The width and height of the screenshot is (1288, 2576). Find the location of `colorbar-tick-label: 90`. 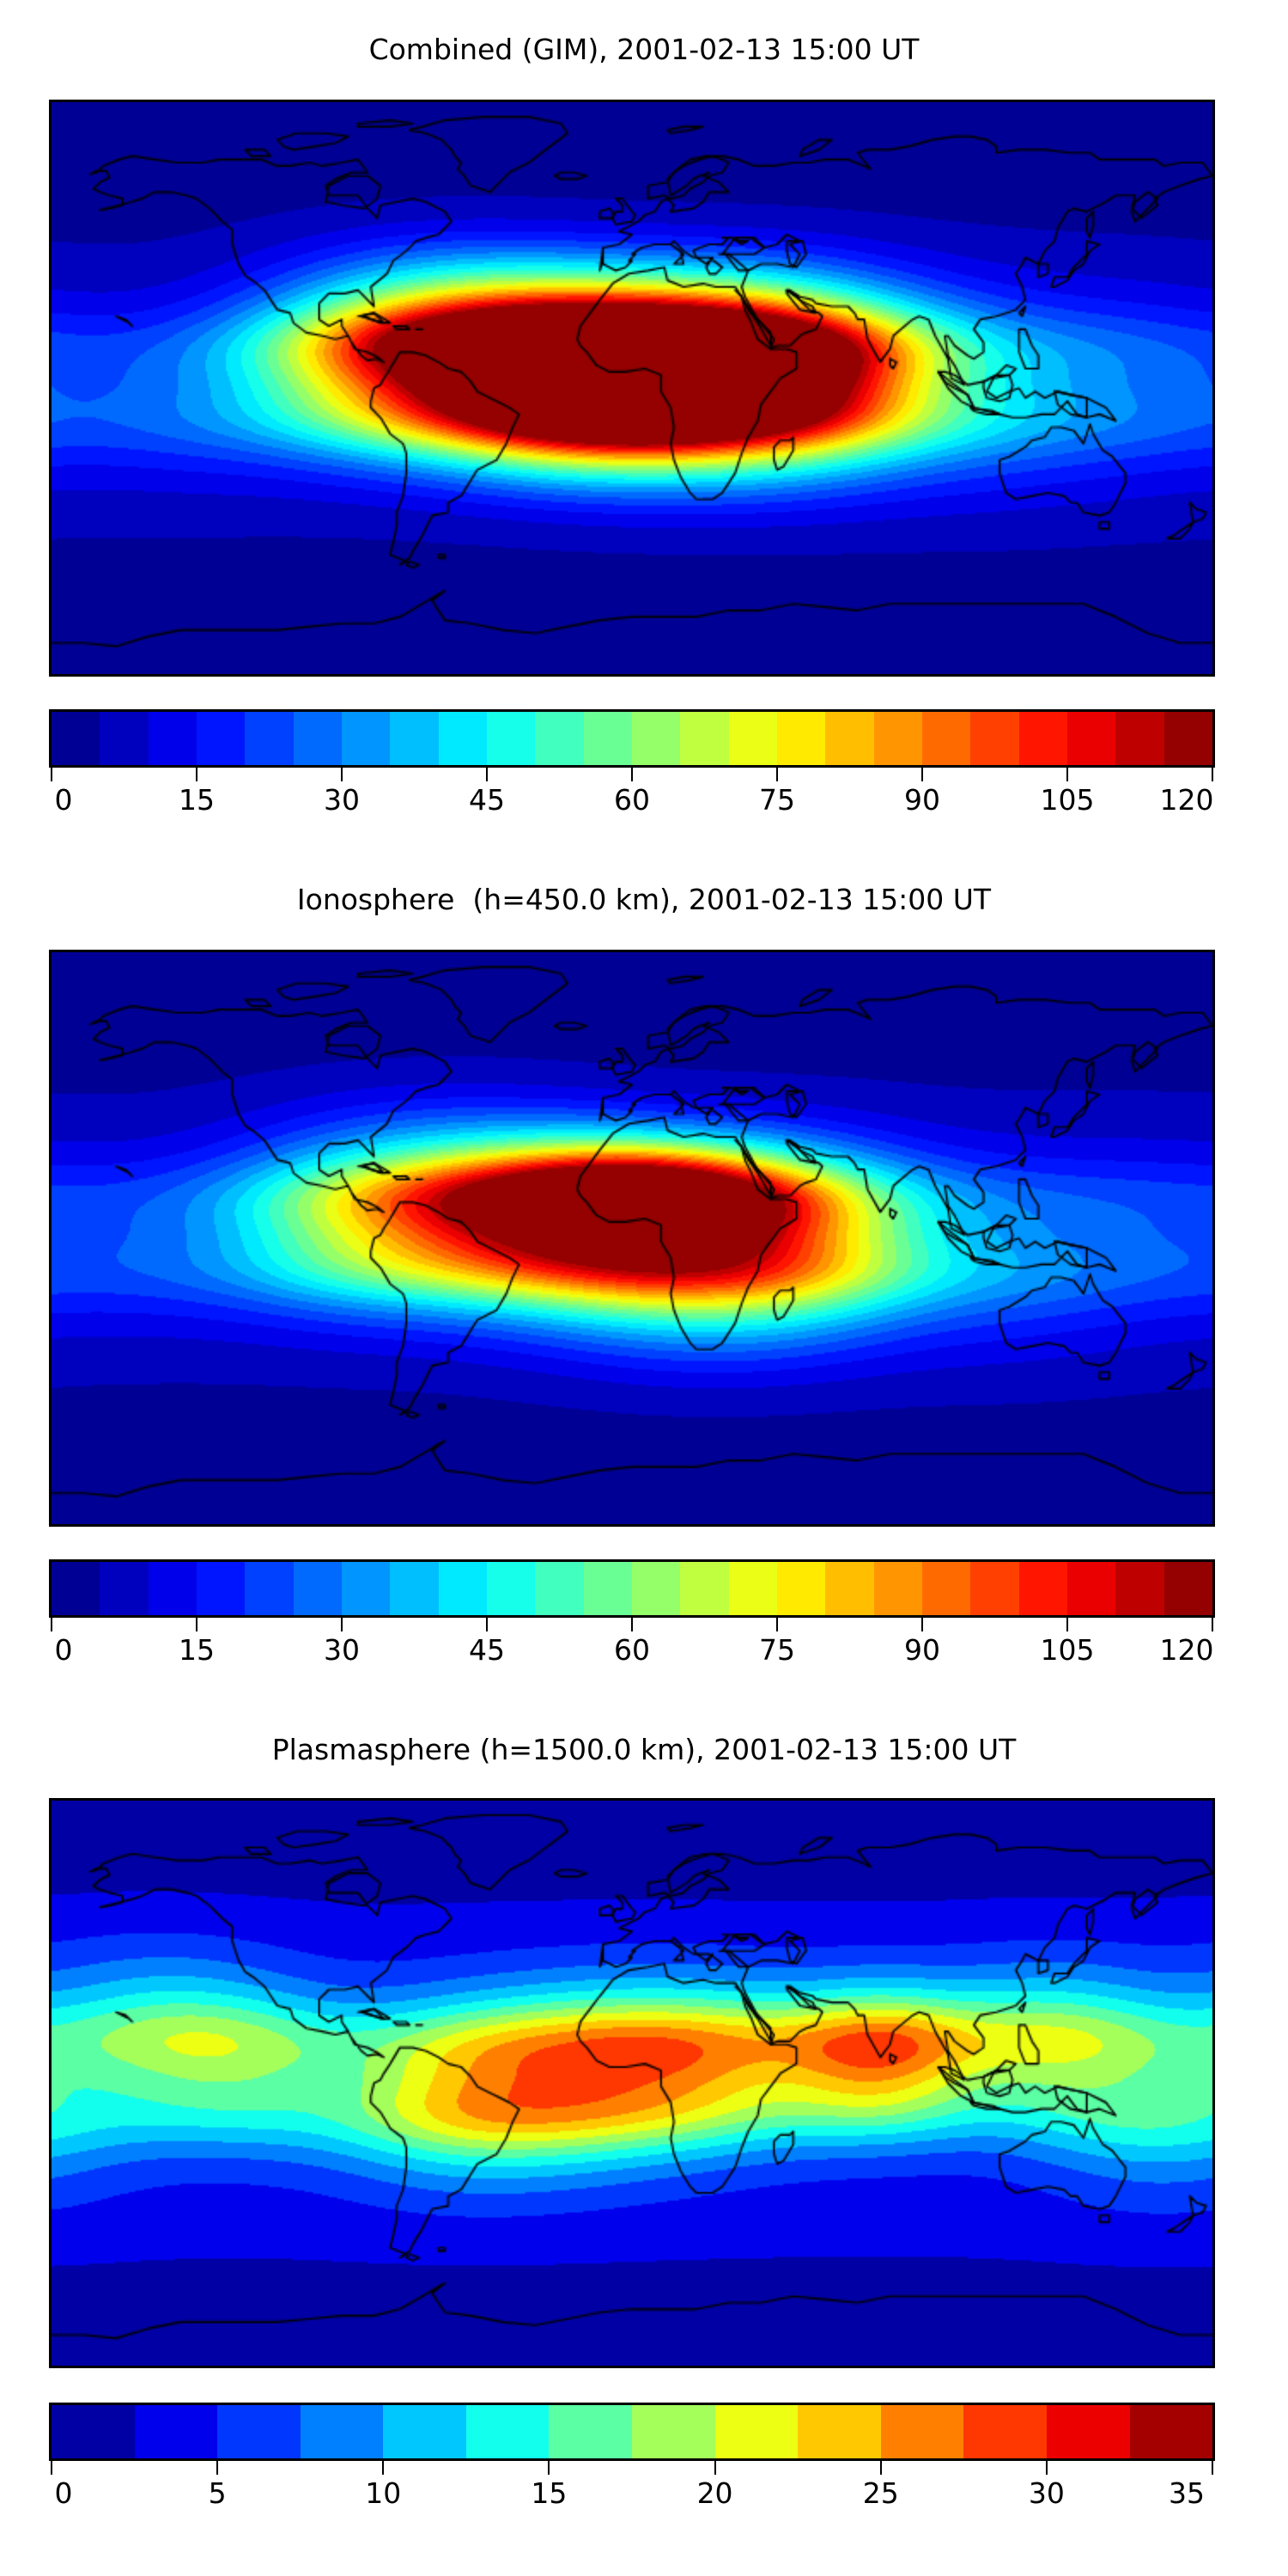

colorbar-tick-label: 90 is located at coordinates (922, 800).